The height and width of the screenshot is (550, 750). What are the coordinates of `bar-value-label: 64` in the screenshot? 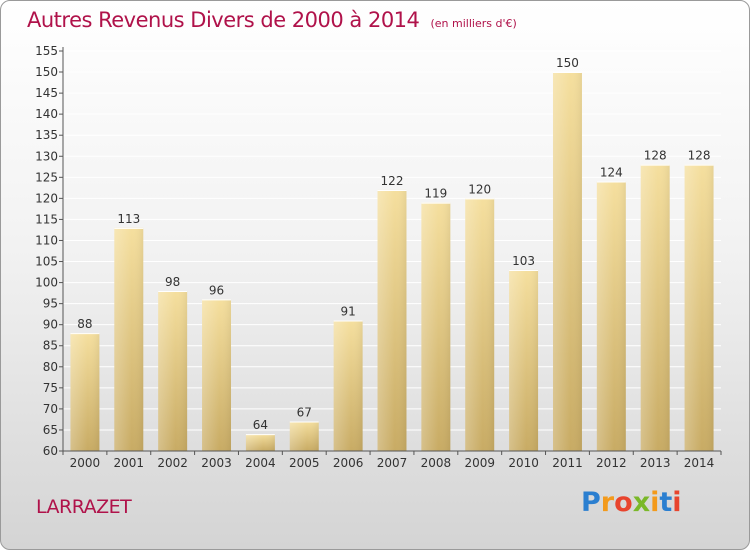 It's located at (260, 425).